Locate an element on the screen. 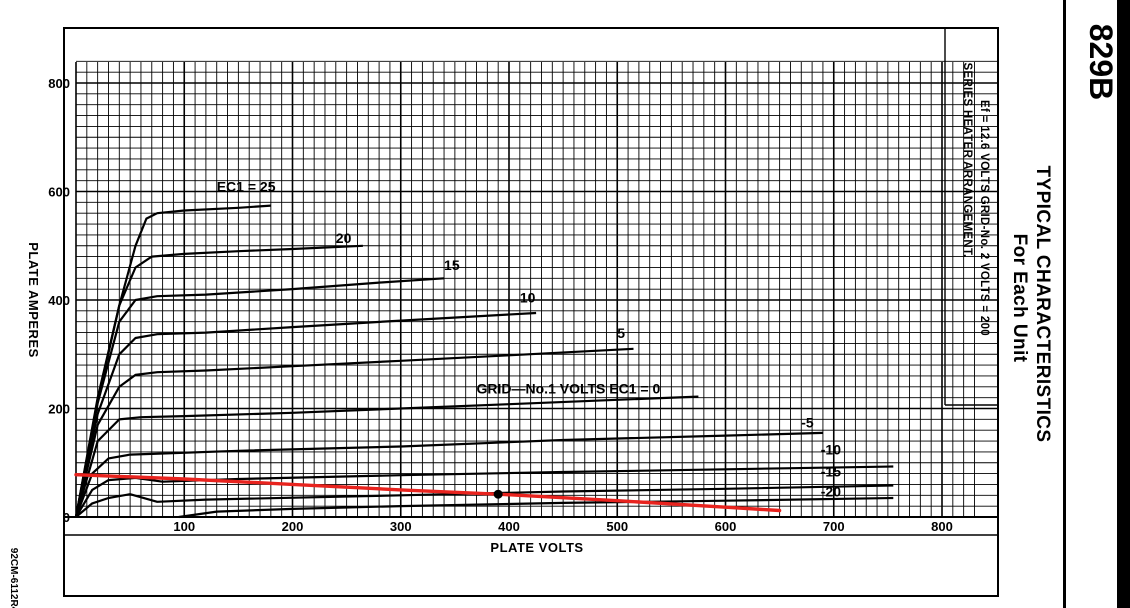 The height and width of the screenshot is (608, 1130). x-tick-label: 600 is located at coordinates (726, 526).